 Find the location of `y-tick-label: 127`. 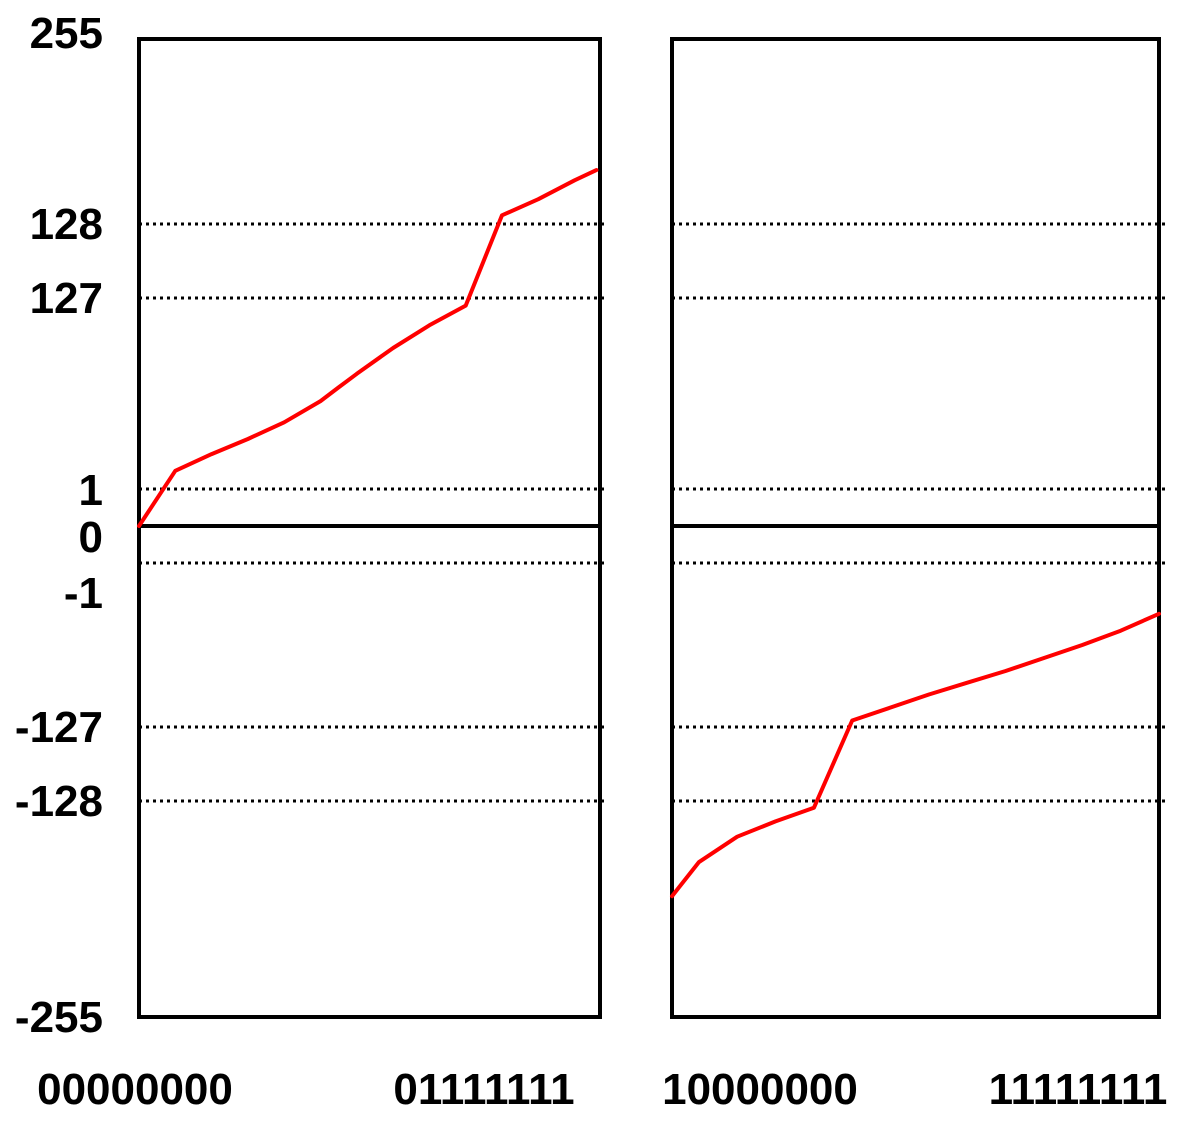

y-tick-label: 127 is located at coordinates (66, 298).